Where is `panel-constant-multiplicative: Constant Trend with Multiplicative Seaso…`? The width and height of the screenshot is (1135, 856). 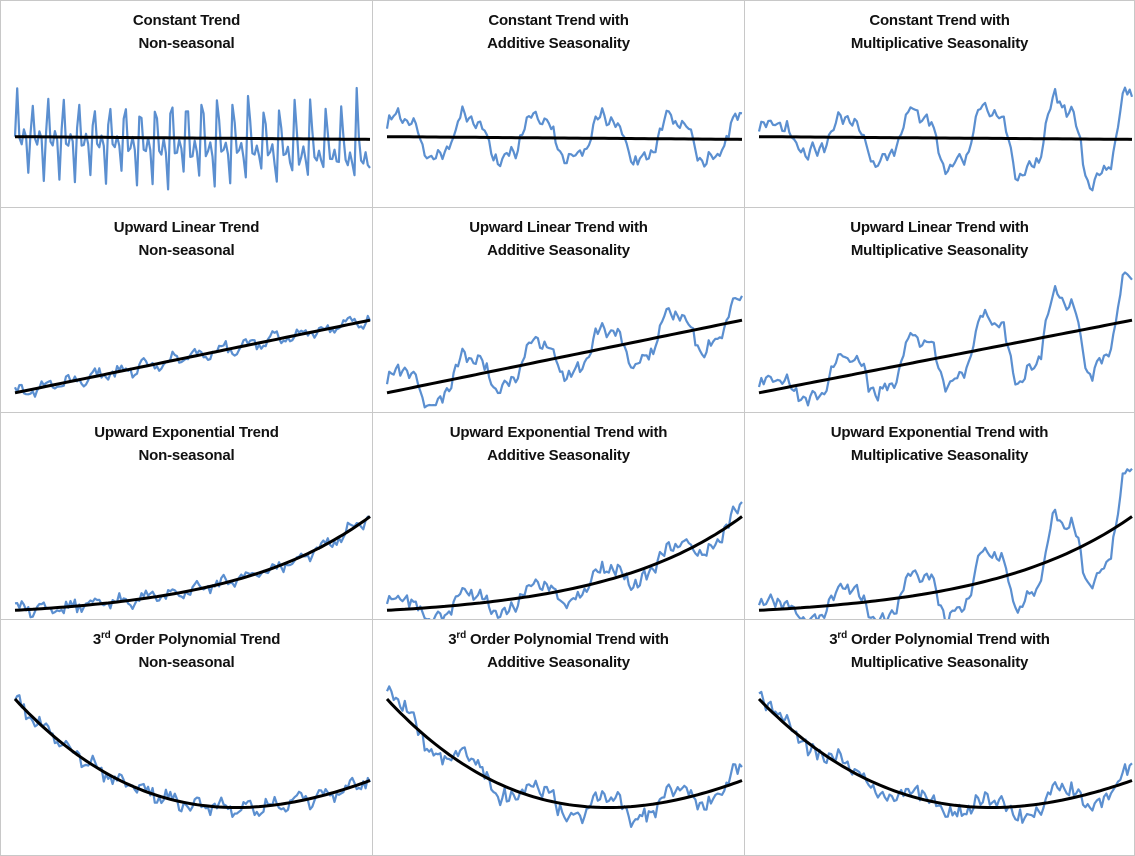
panel-constant-multiplicative: Constant Trend with Multiplicative Seaso… is located at coordinates (940, 104).